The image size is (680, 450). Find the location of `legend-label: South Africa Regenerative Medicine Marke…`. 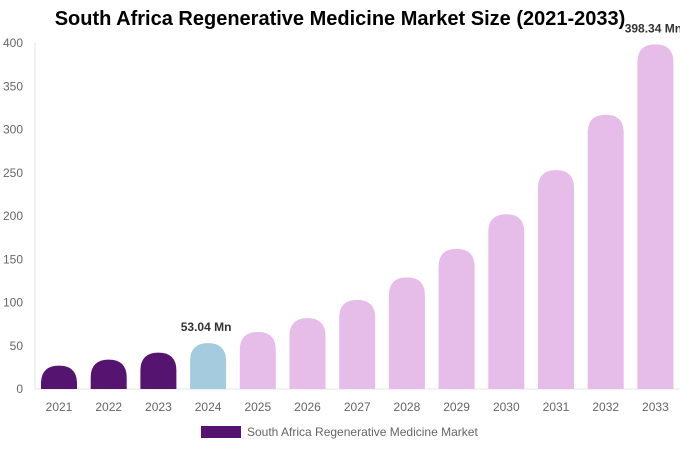

legend-label: South Africa Regenerative Medicine Marke… is located at coordinates (362, 432).